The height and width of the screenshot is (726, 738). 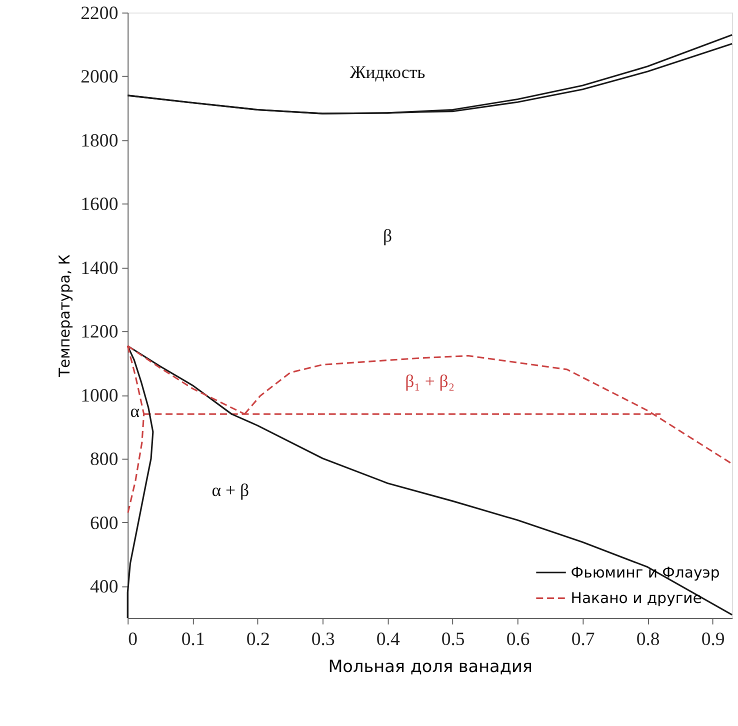 What do you see at coordinates (387, 236) in the screenshot?
I see `annotation: β` at bounding box center [387, 236].